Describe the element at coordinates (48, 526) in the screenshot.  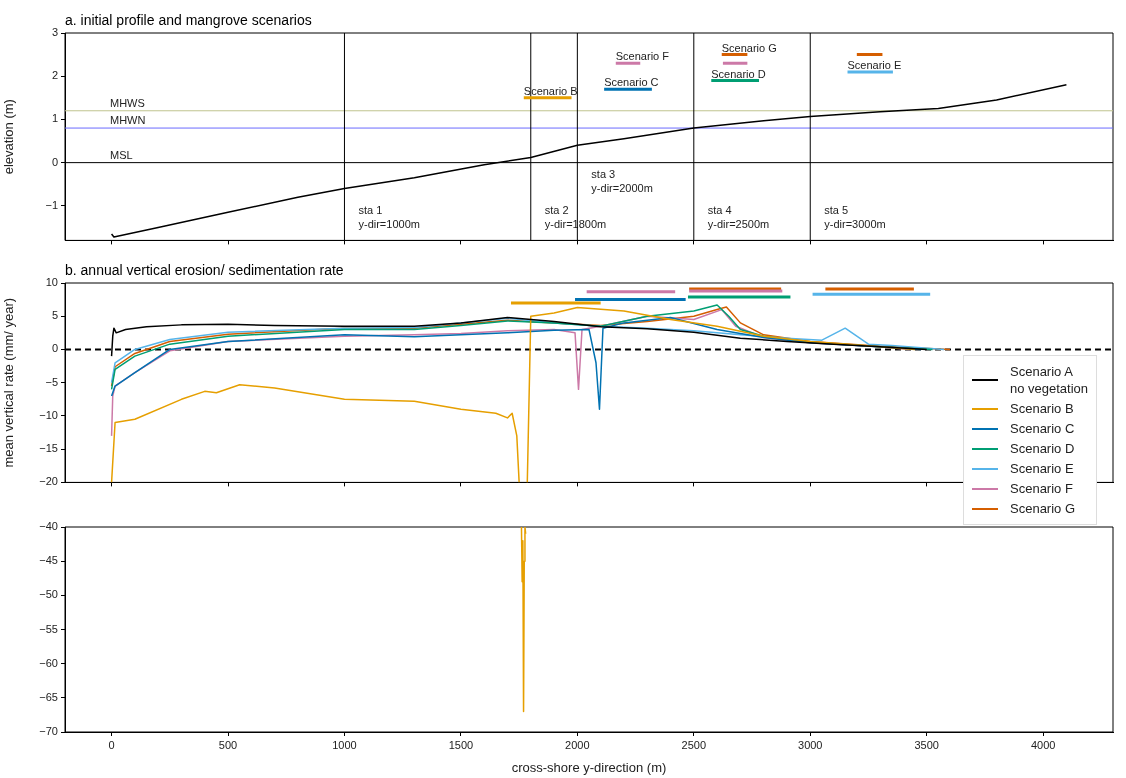
I see `y-tick-label: −40` at that location.